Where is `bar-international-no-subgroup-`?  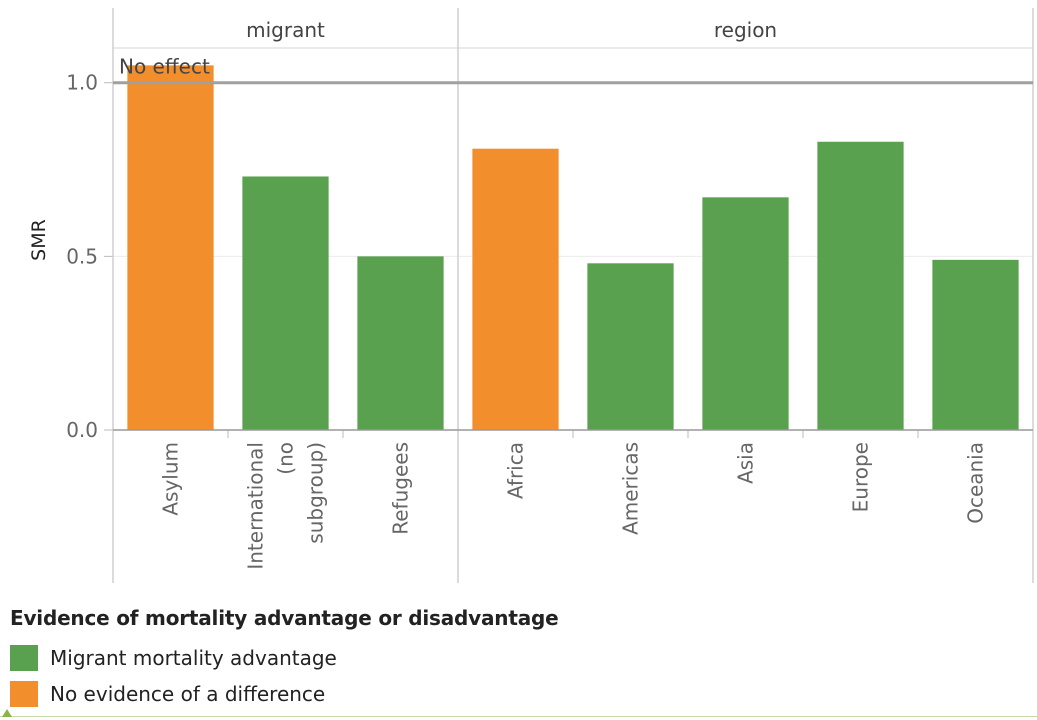 bar-international-no-subgroup- is located at coordinates (285, 303).